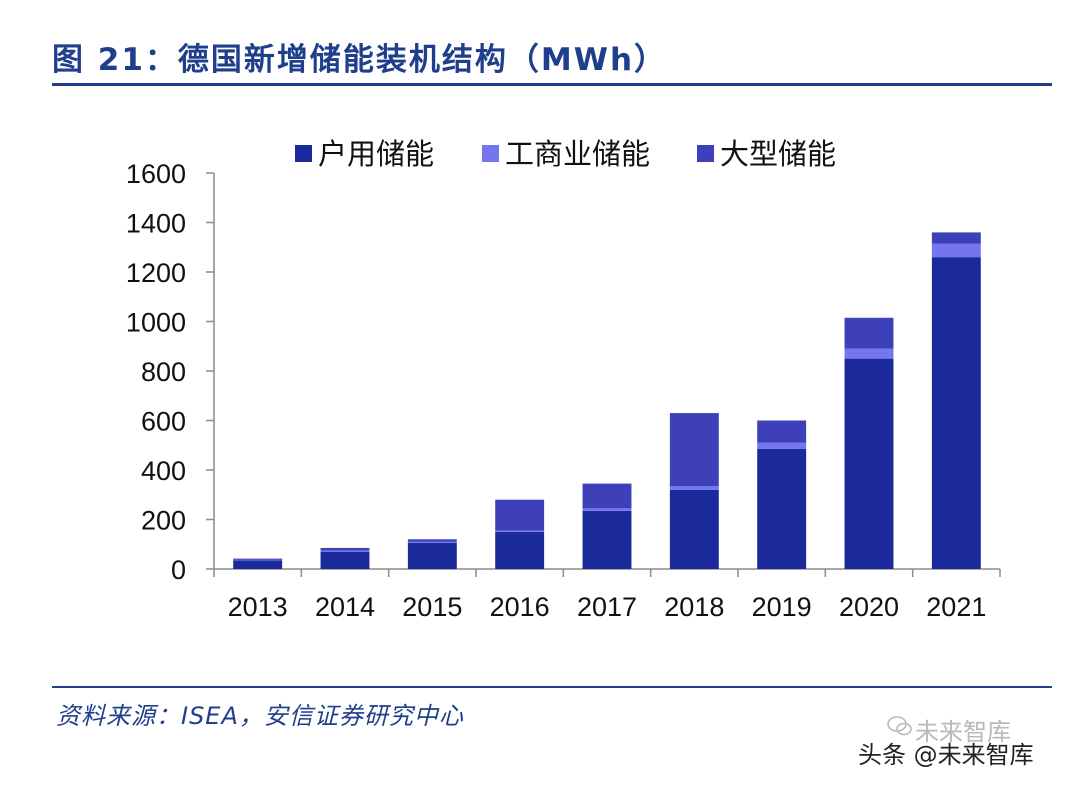 This screenshot has height=788, width=1080. I want to click on x-tick-label: 2021, so click(956, 607).